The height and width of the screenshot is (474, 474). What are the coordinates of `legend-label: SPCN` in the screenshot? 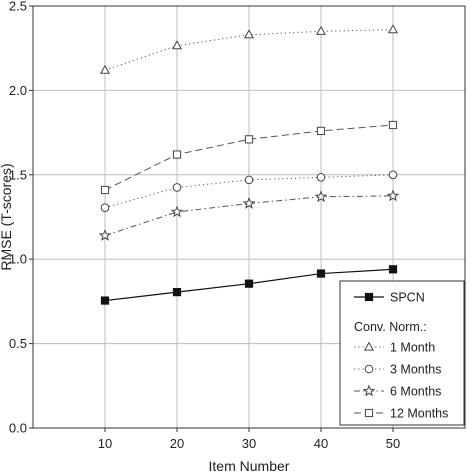 It's located at (407, 298).